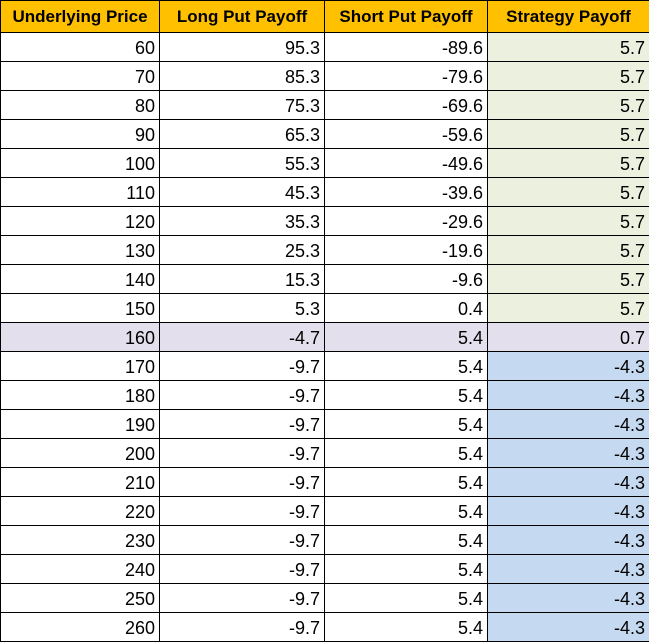 Image resolution: width=649 pixels, height=642 pixels. Describe the element at coordinates (80, 540) in the screenshot. I see `cell-underlying-price: 230` at that location.